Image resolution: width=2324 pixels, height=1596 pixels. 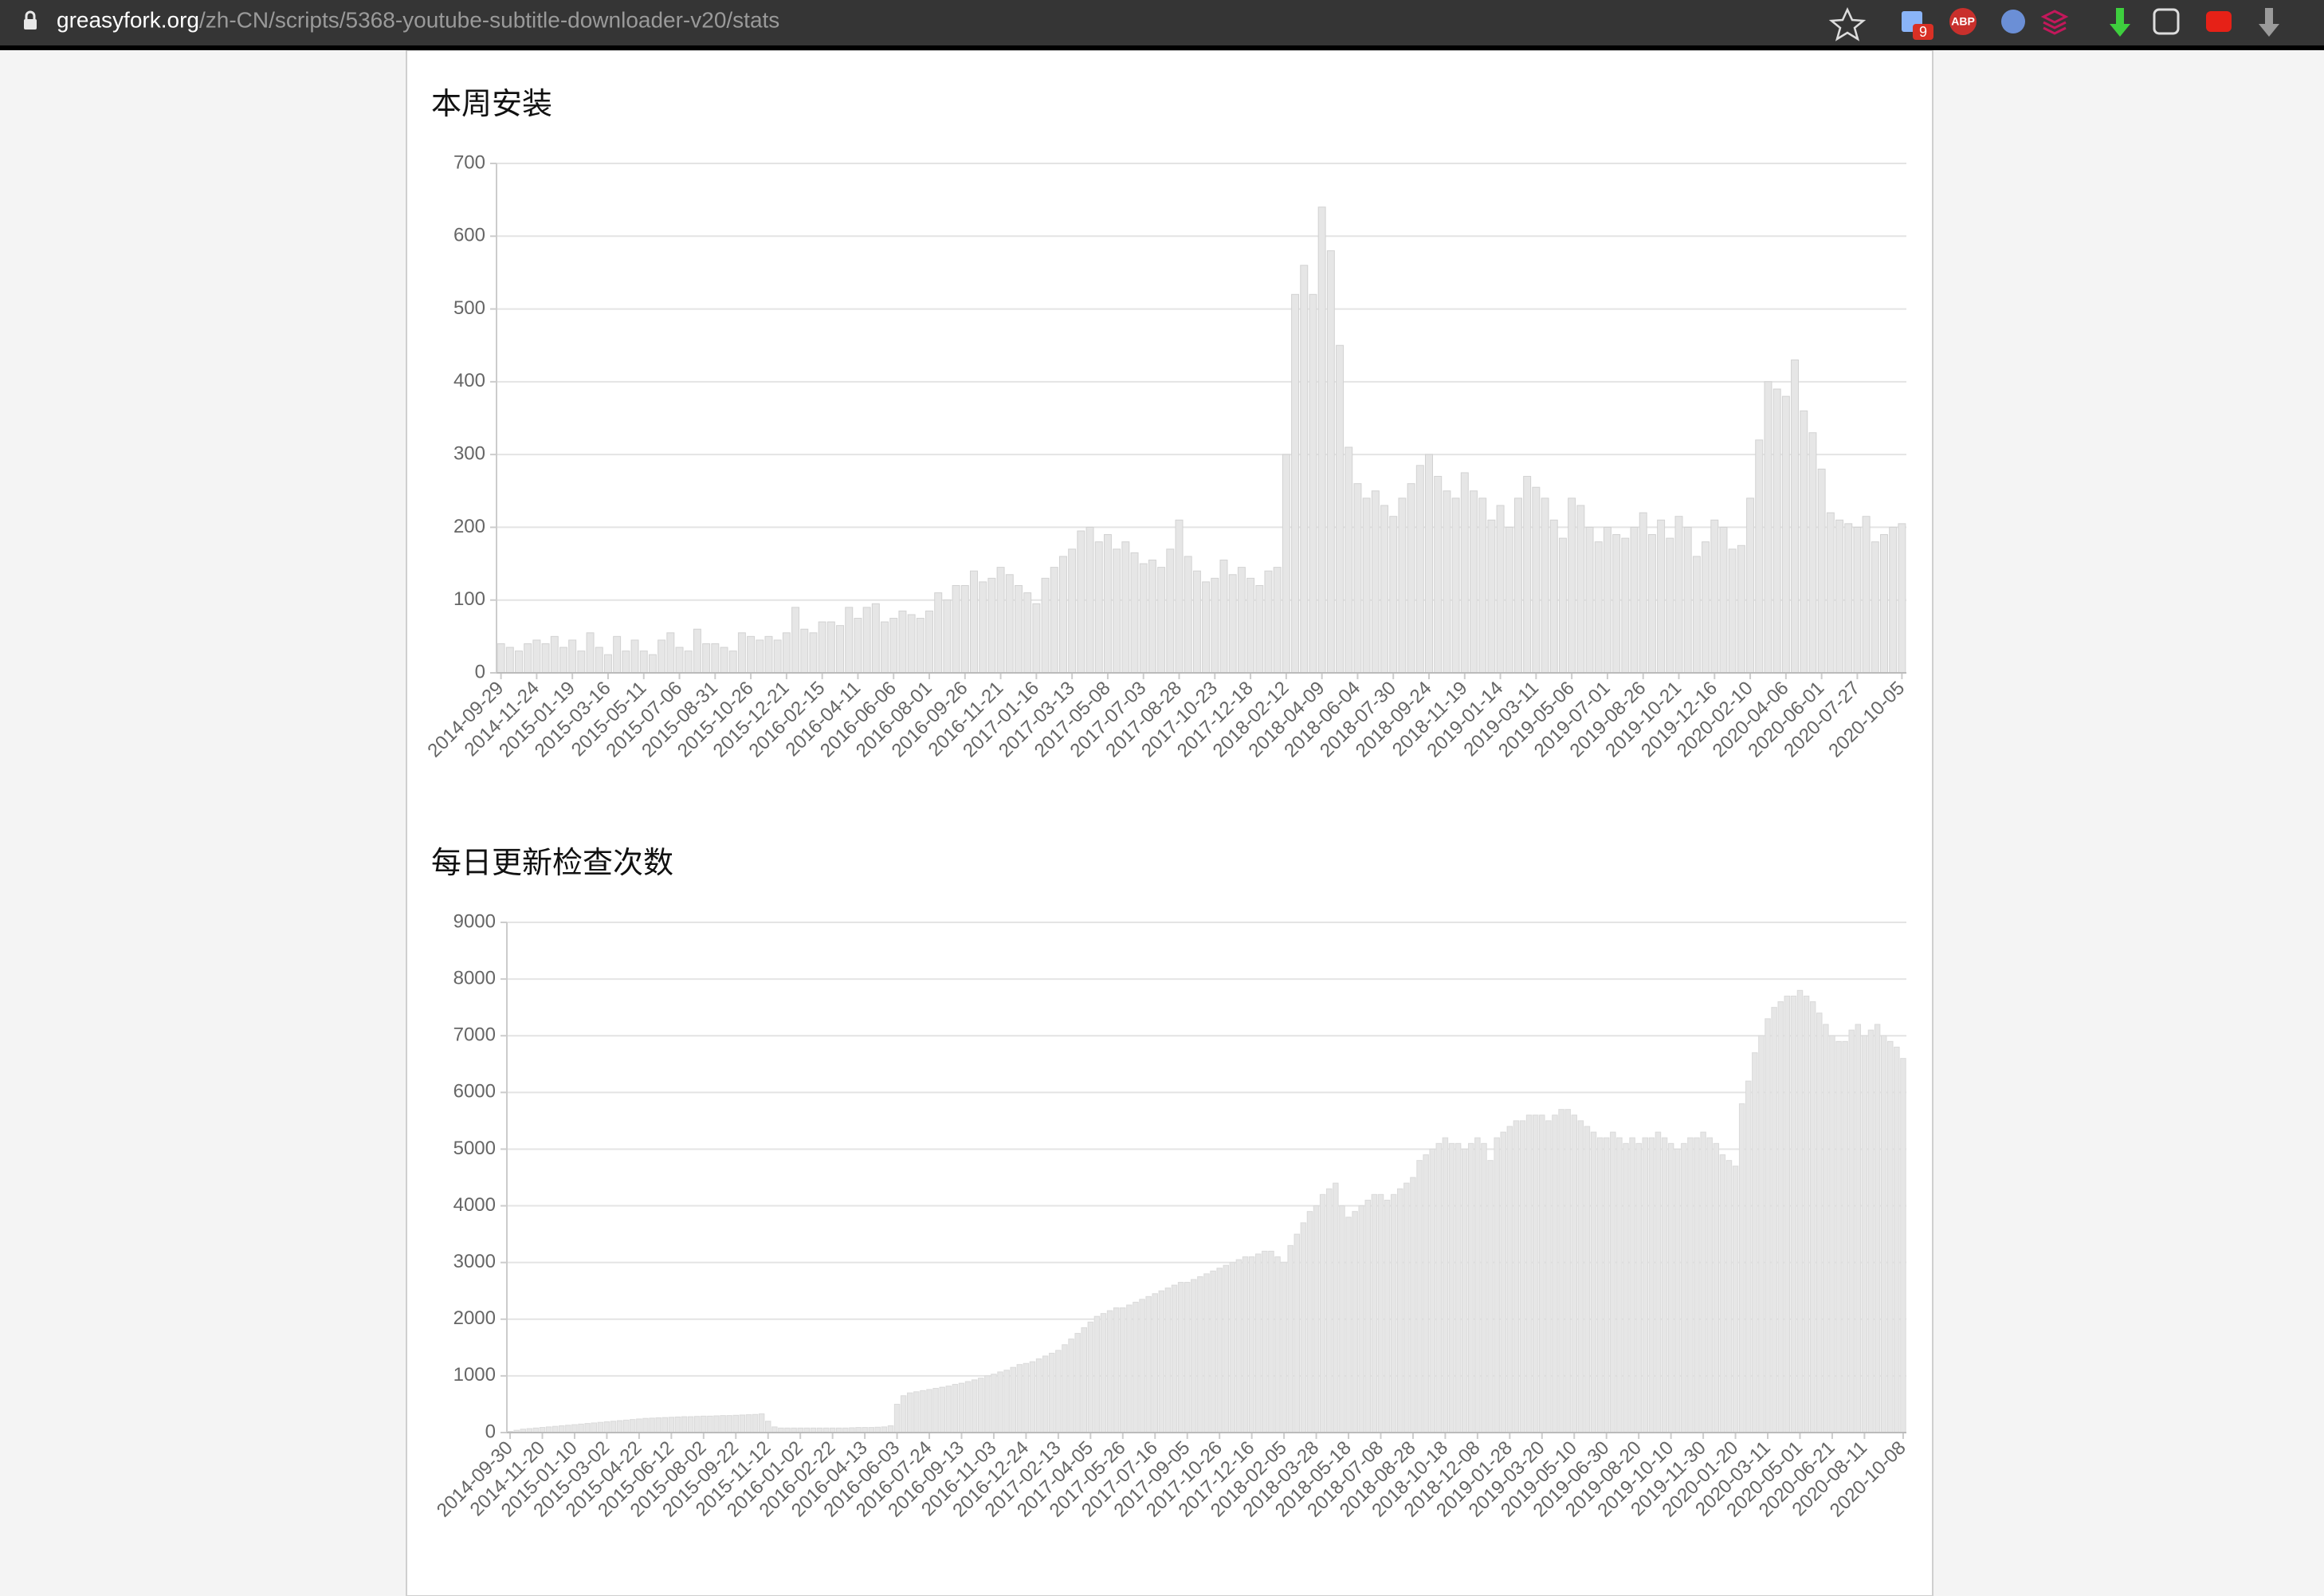 I want to click on extension-icons: 9 ABP, so click(x=2090, y=24).